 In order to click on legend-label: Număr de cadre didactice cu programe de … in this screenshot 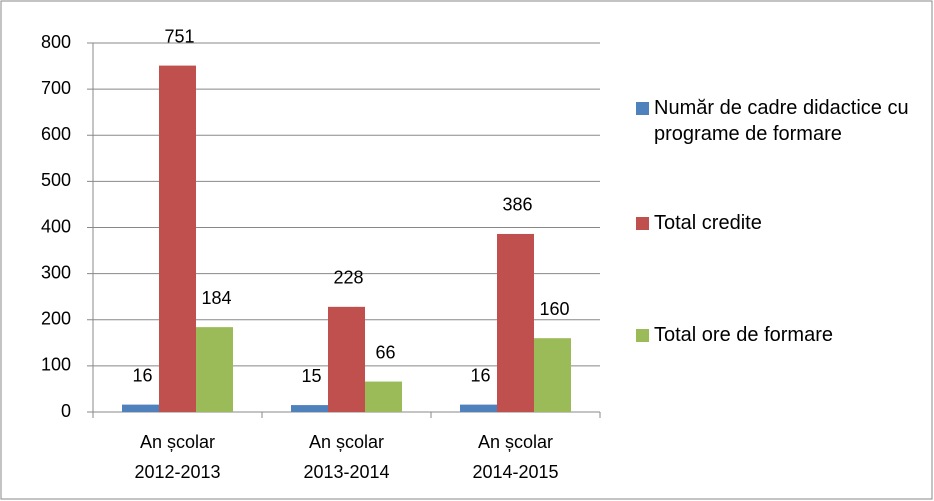, I will do `click(781, 121)`.